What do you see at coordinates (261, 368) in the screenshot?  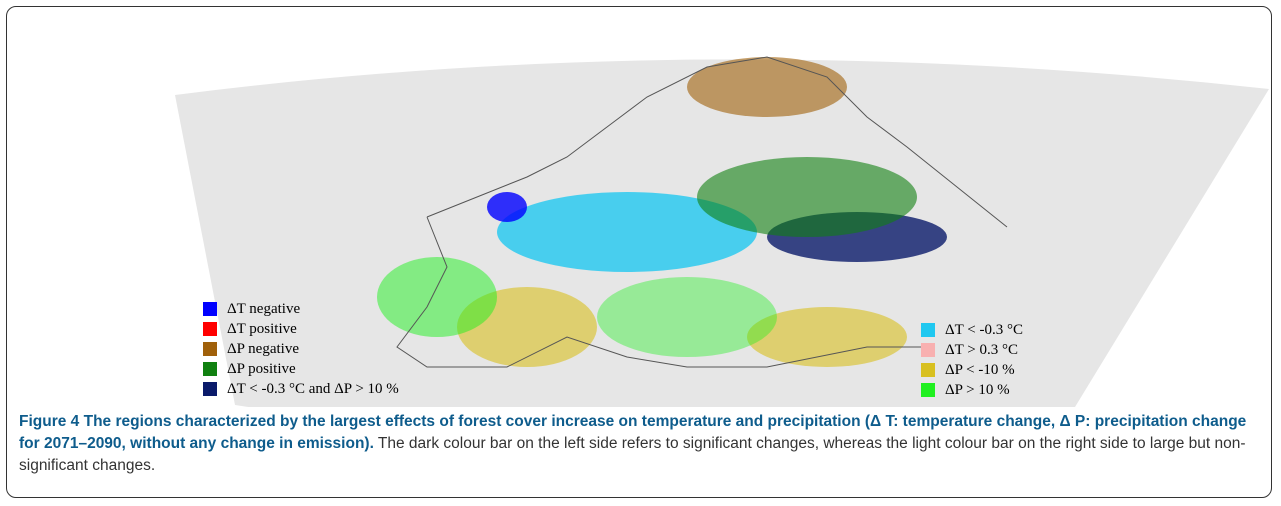 I see `legend-label: ΔP positive` at bounding box center [261, 368].